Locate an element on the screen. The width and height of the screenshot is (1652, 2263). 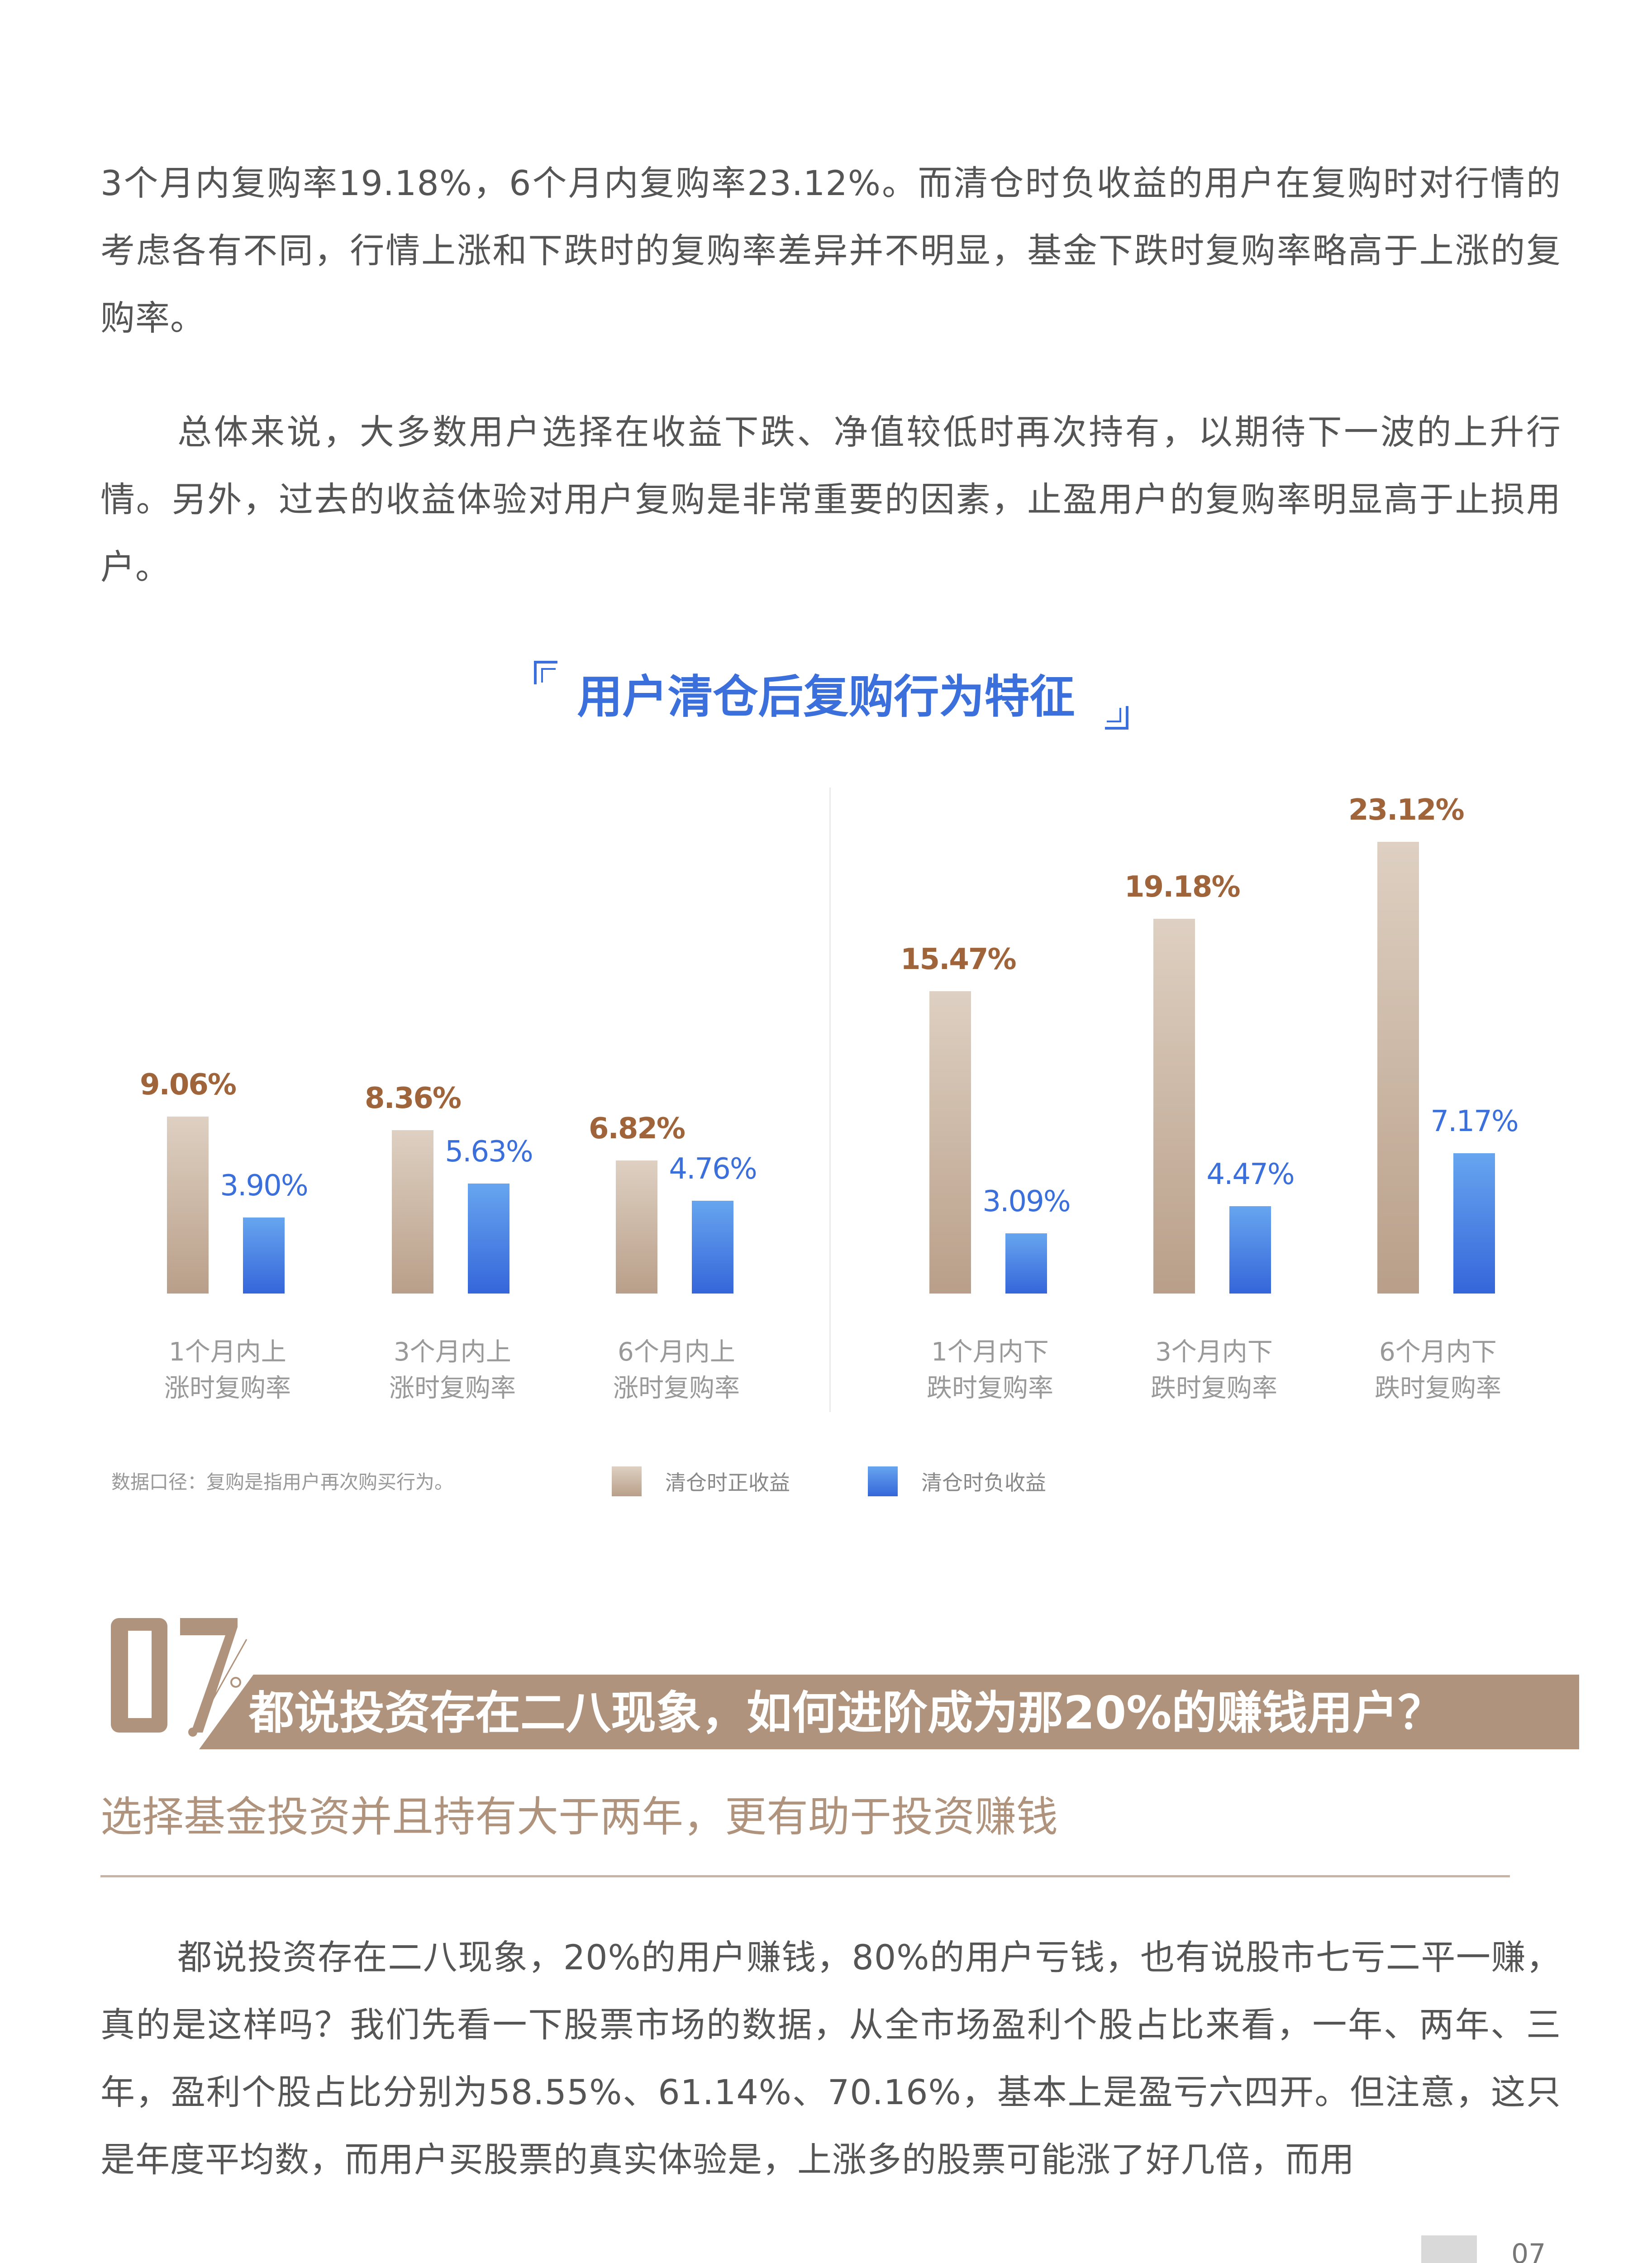
value-label-negative-5: 4.47% is located at coordinates (1250, 1174).